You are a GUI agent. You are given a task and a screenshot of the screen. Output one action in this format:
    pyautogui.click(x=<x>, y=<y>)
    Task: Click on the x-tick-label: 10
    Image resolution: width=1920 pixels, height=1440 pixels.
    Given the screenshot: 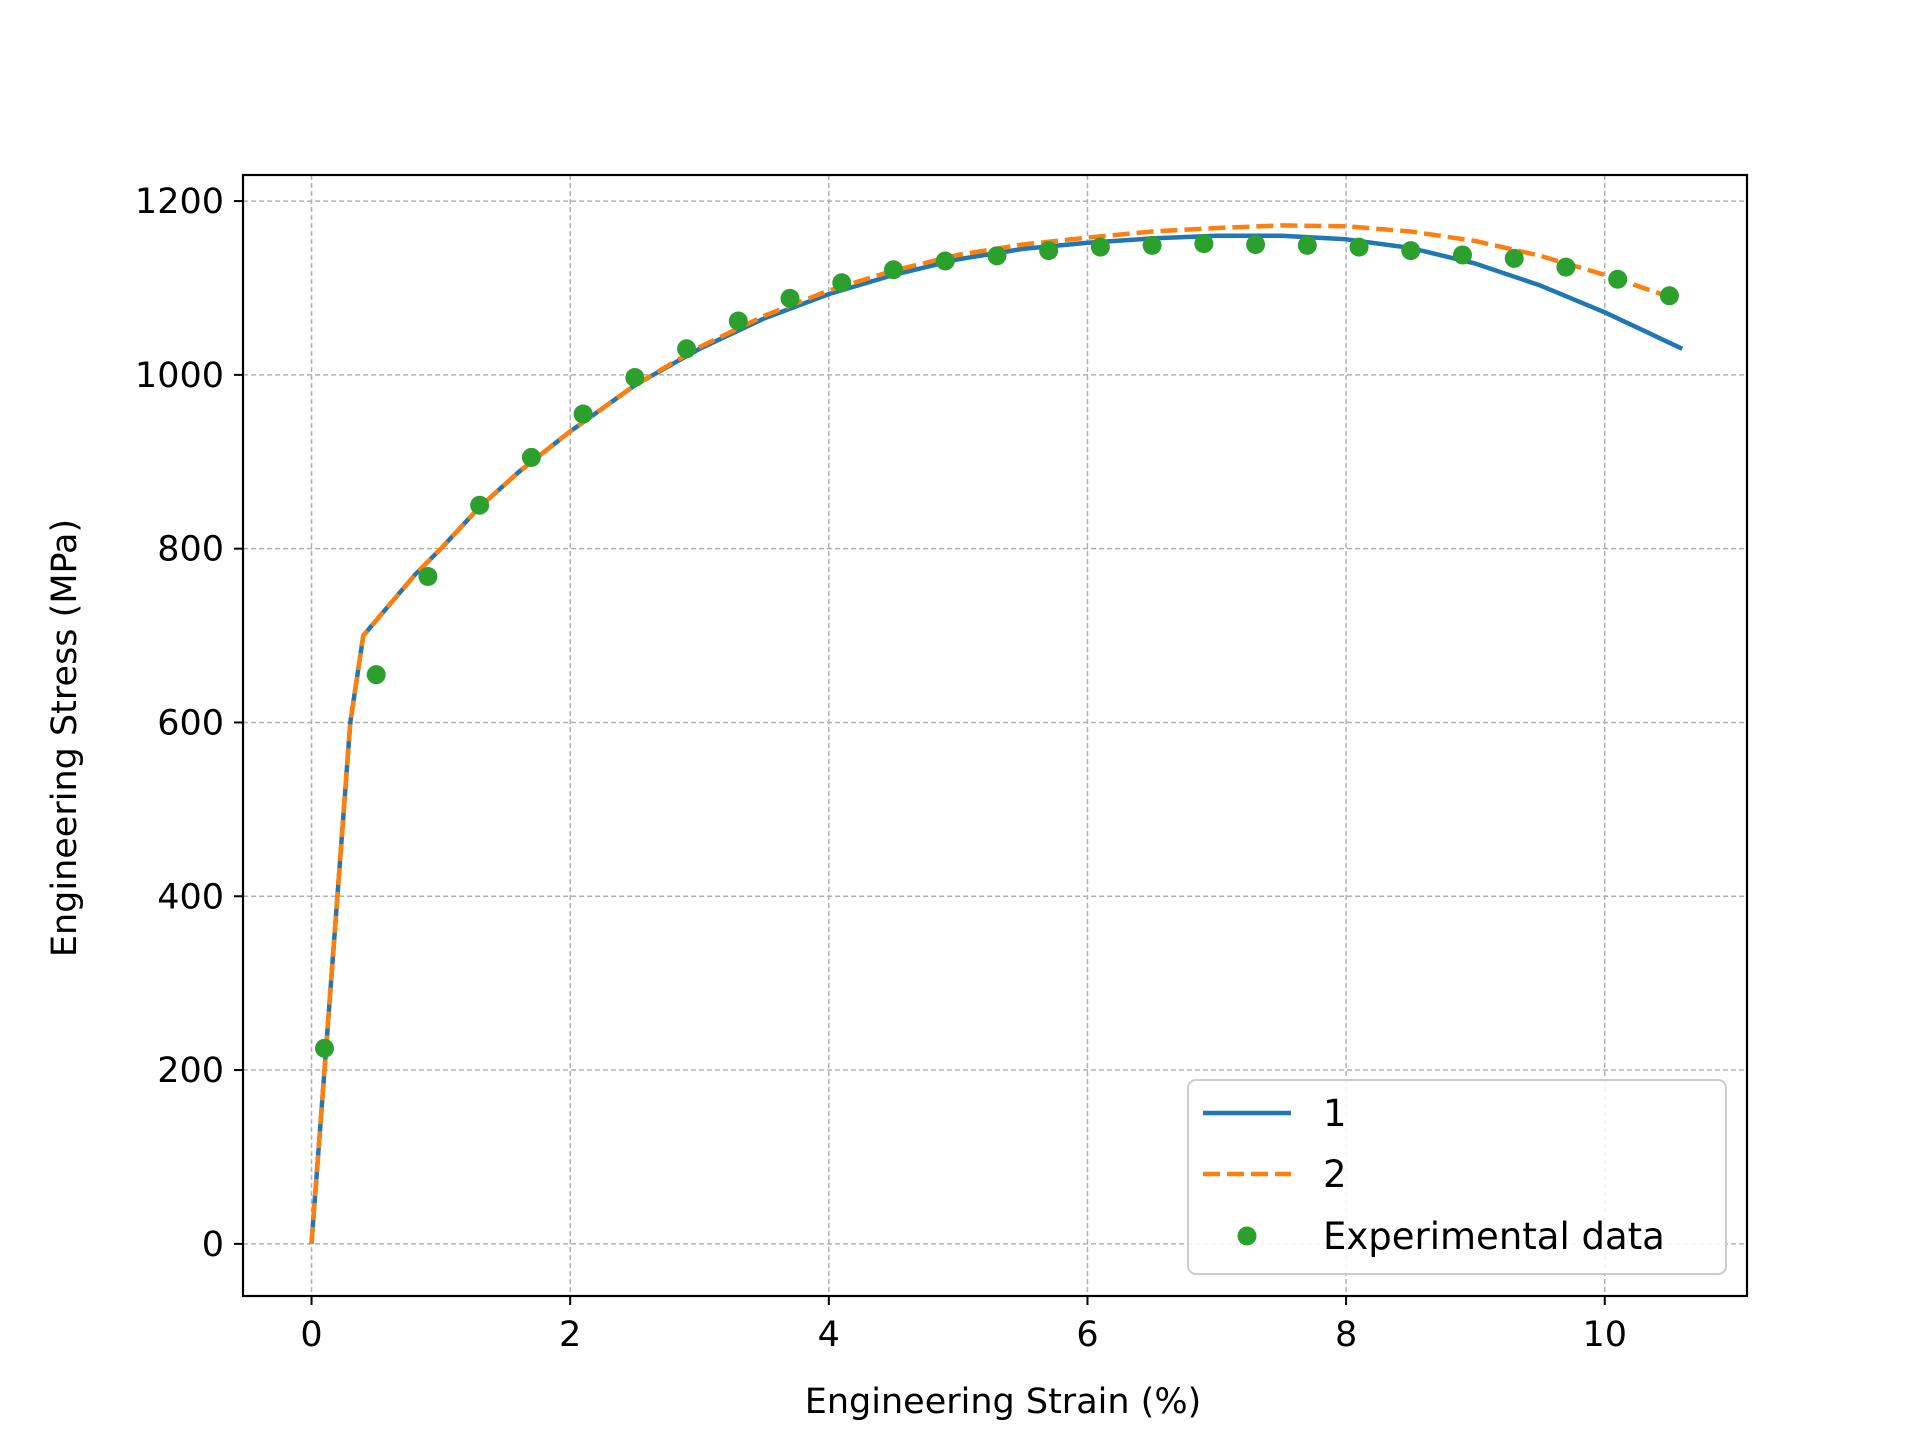 What is the action you would take?
    pyautogui.click(x=1604, y=1335)
    